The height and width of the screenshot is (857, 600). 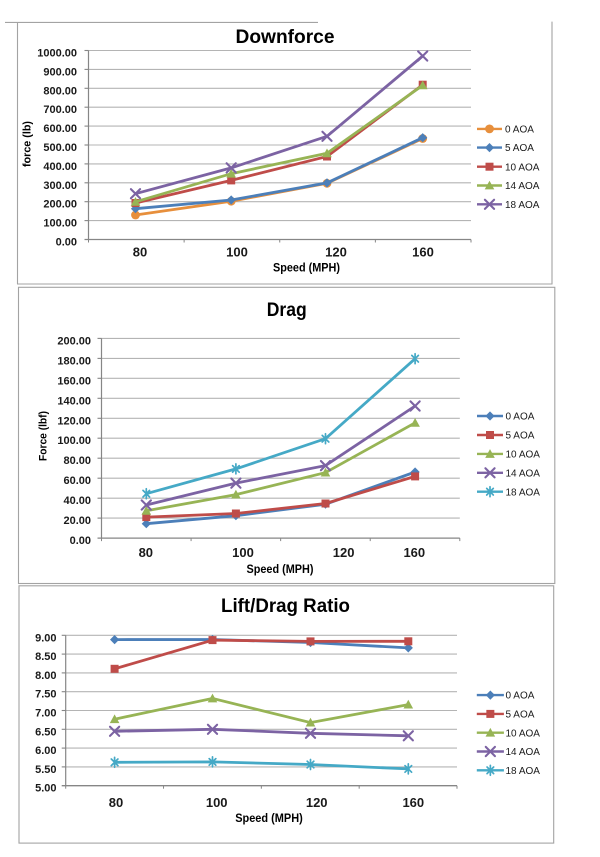 I want to click on svg-text: 300.00, so click(x=60, y=186).